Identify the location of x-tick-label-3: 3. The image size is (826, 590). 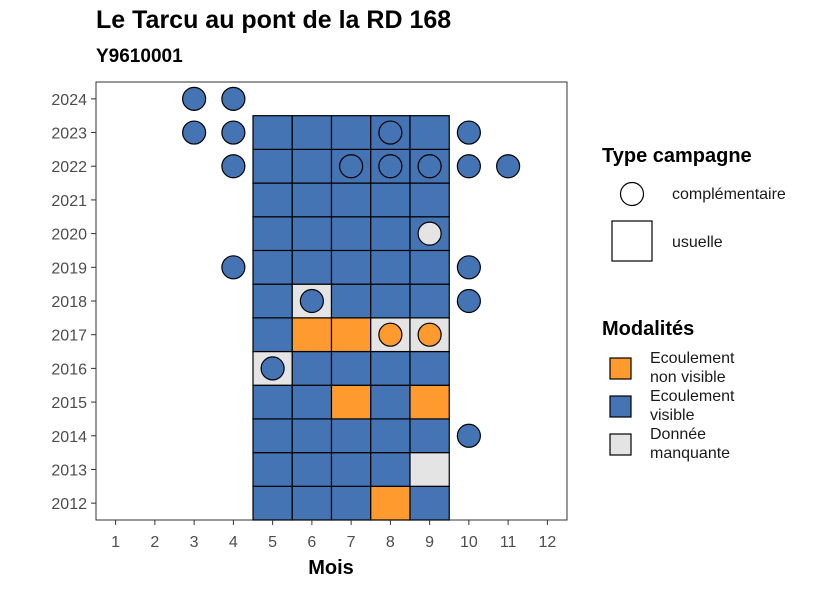
(194, 542).